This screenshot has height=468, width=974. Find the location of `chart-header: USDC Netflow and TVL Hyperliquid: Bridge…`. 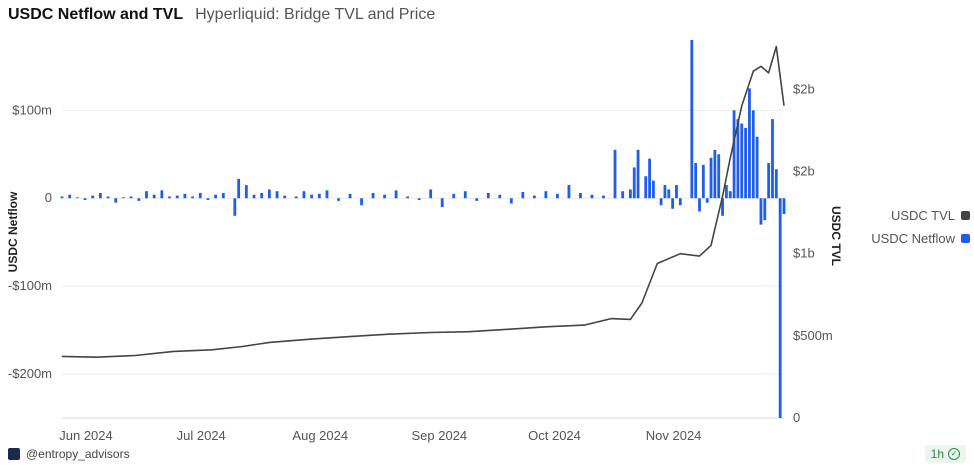

chart-header: USDC Netflow and TVL Hyperliquid: Bridge… is located at coordinates (221, 15).